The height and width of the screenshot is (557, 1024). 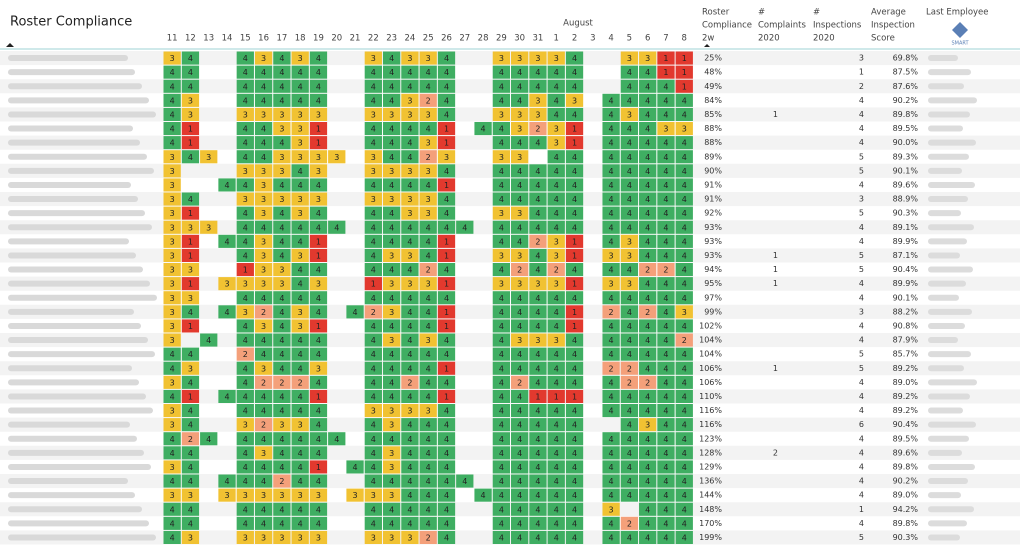 What do you see at coordinates (888, 13) in the screenshot?
I see `column-header: Average` at bounding box center [888, 13].